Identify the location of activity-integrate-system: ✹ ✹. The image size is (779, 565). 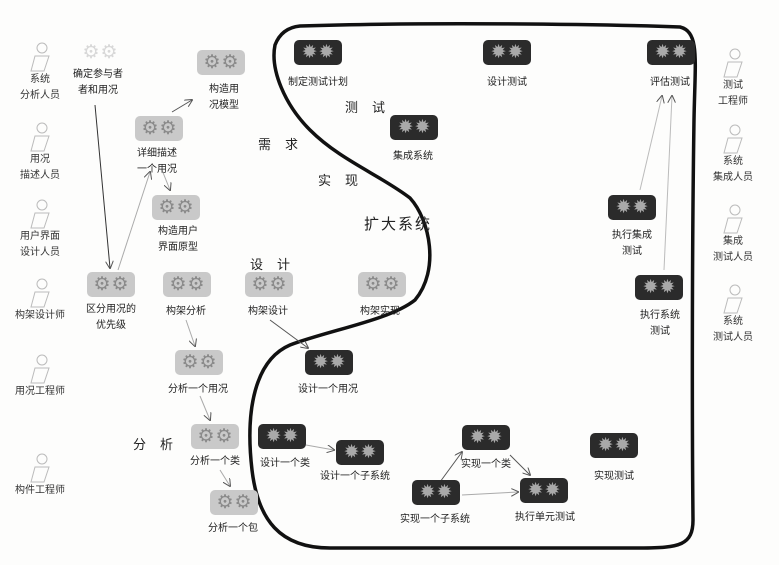
(414, 127).